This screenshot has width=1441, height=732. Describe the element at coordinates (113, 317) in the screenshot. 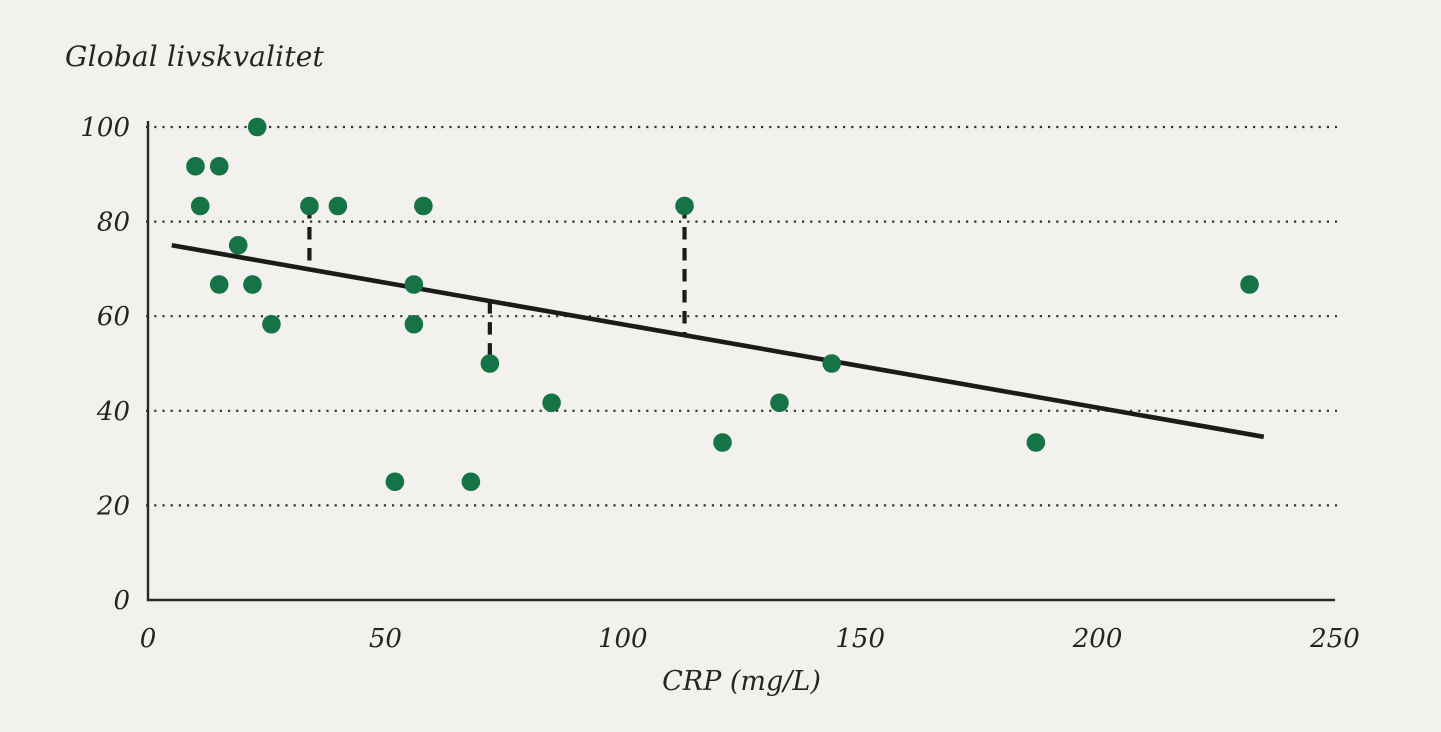

I see `y-tick-label: 60` at that location.